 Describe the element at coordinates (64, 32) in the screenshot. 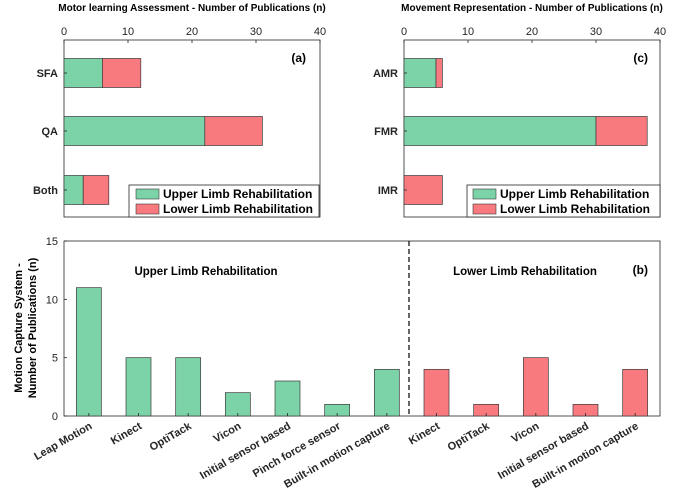

I see `panel-a-xtick-label: 0` at that location.